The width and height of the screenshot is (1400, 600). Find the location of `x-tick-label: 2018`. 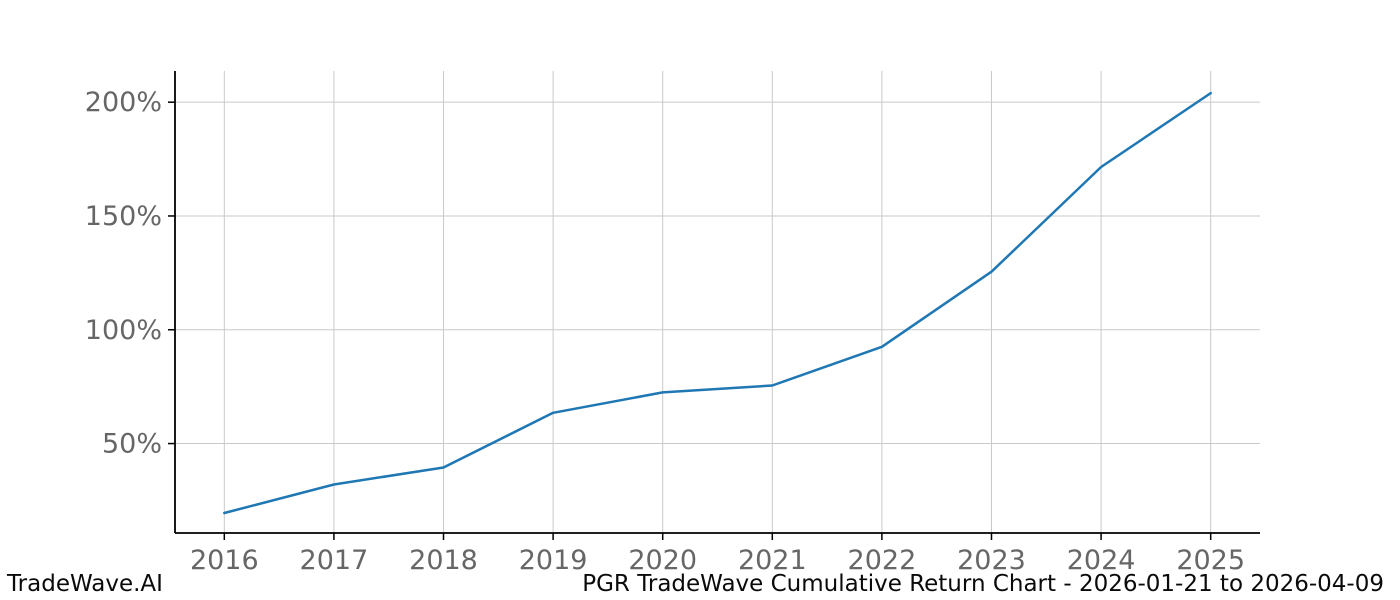

x-tick-label: 2018 is located at coordinates (443, 560).